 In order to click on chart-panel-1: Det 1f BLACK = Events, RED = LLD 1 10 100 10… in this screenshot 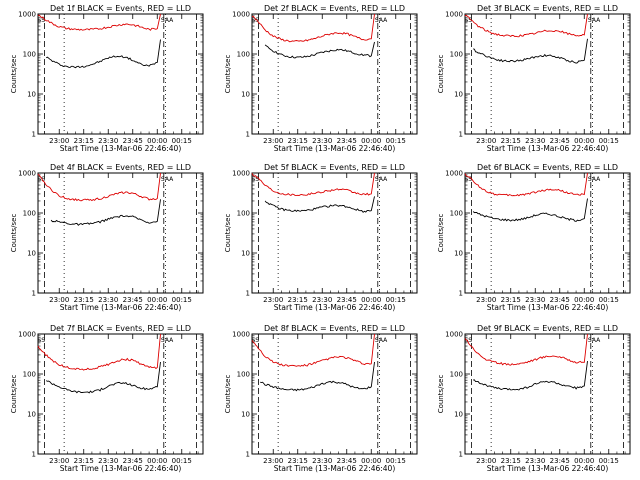, I will do `click(107, 78)`.